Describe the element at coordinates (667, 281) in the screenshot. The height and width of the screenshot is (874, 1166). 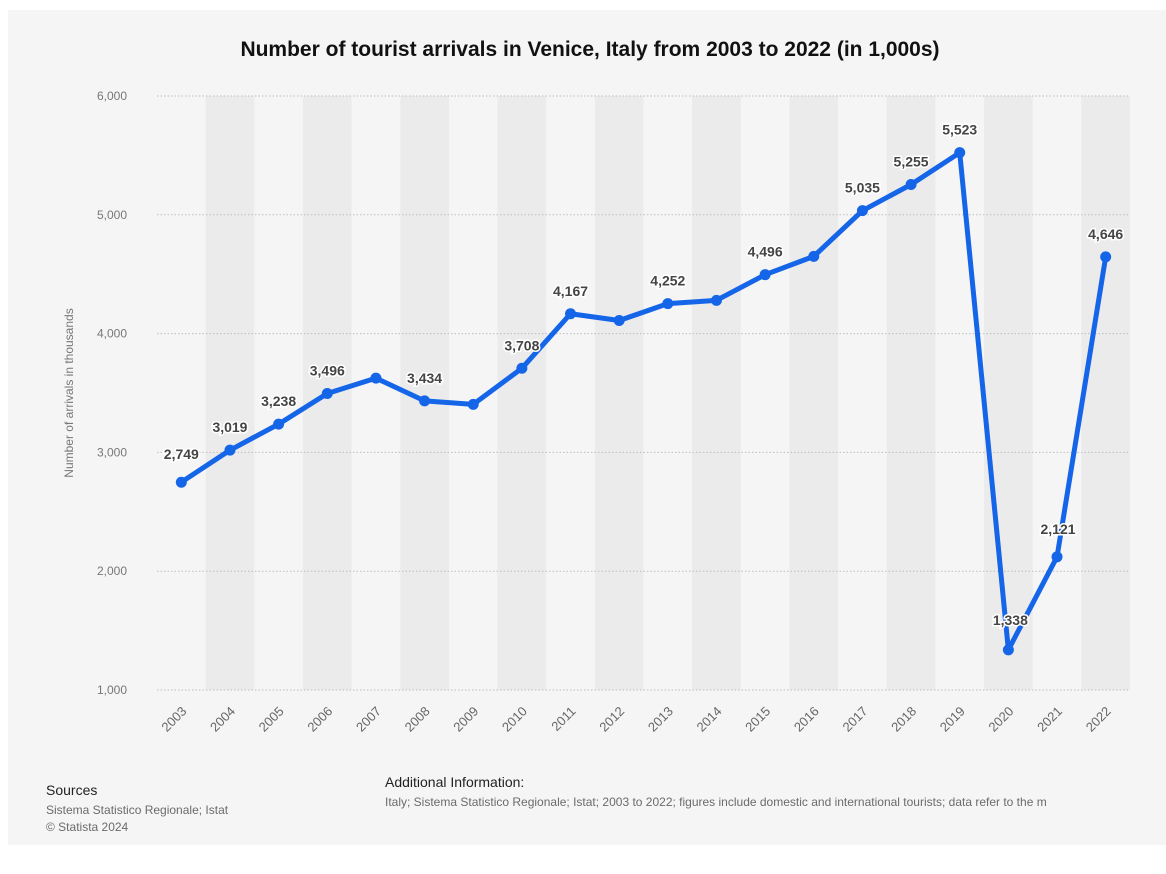
I see `data-label: 4,252` at that location.